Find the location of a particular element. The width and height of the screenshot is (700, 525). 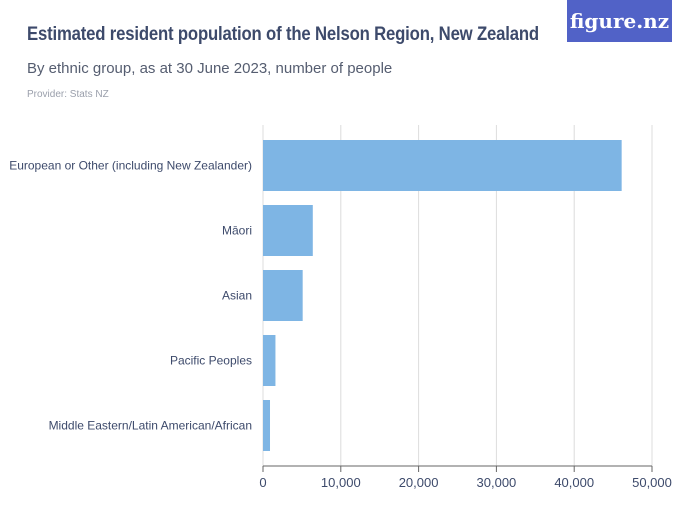

category-label: Asian is located at coordinates (237, 296).